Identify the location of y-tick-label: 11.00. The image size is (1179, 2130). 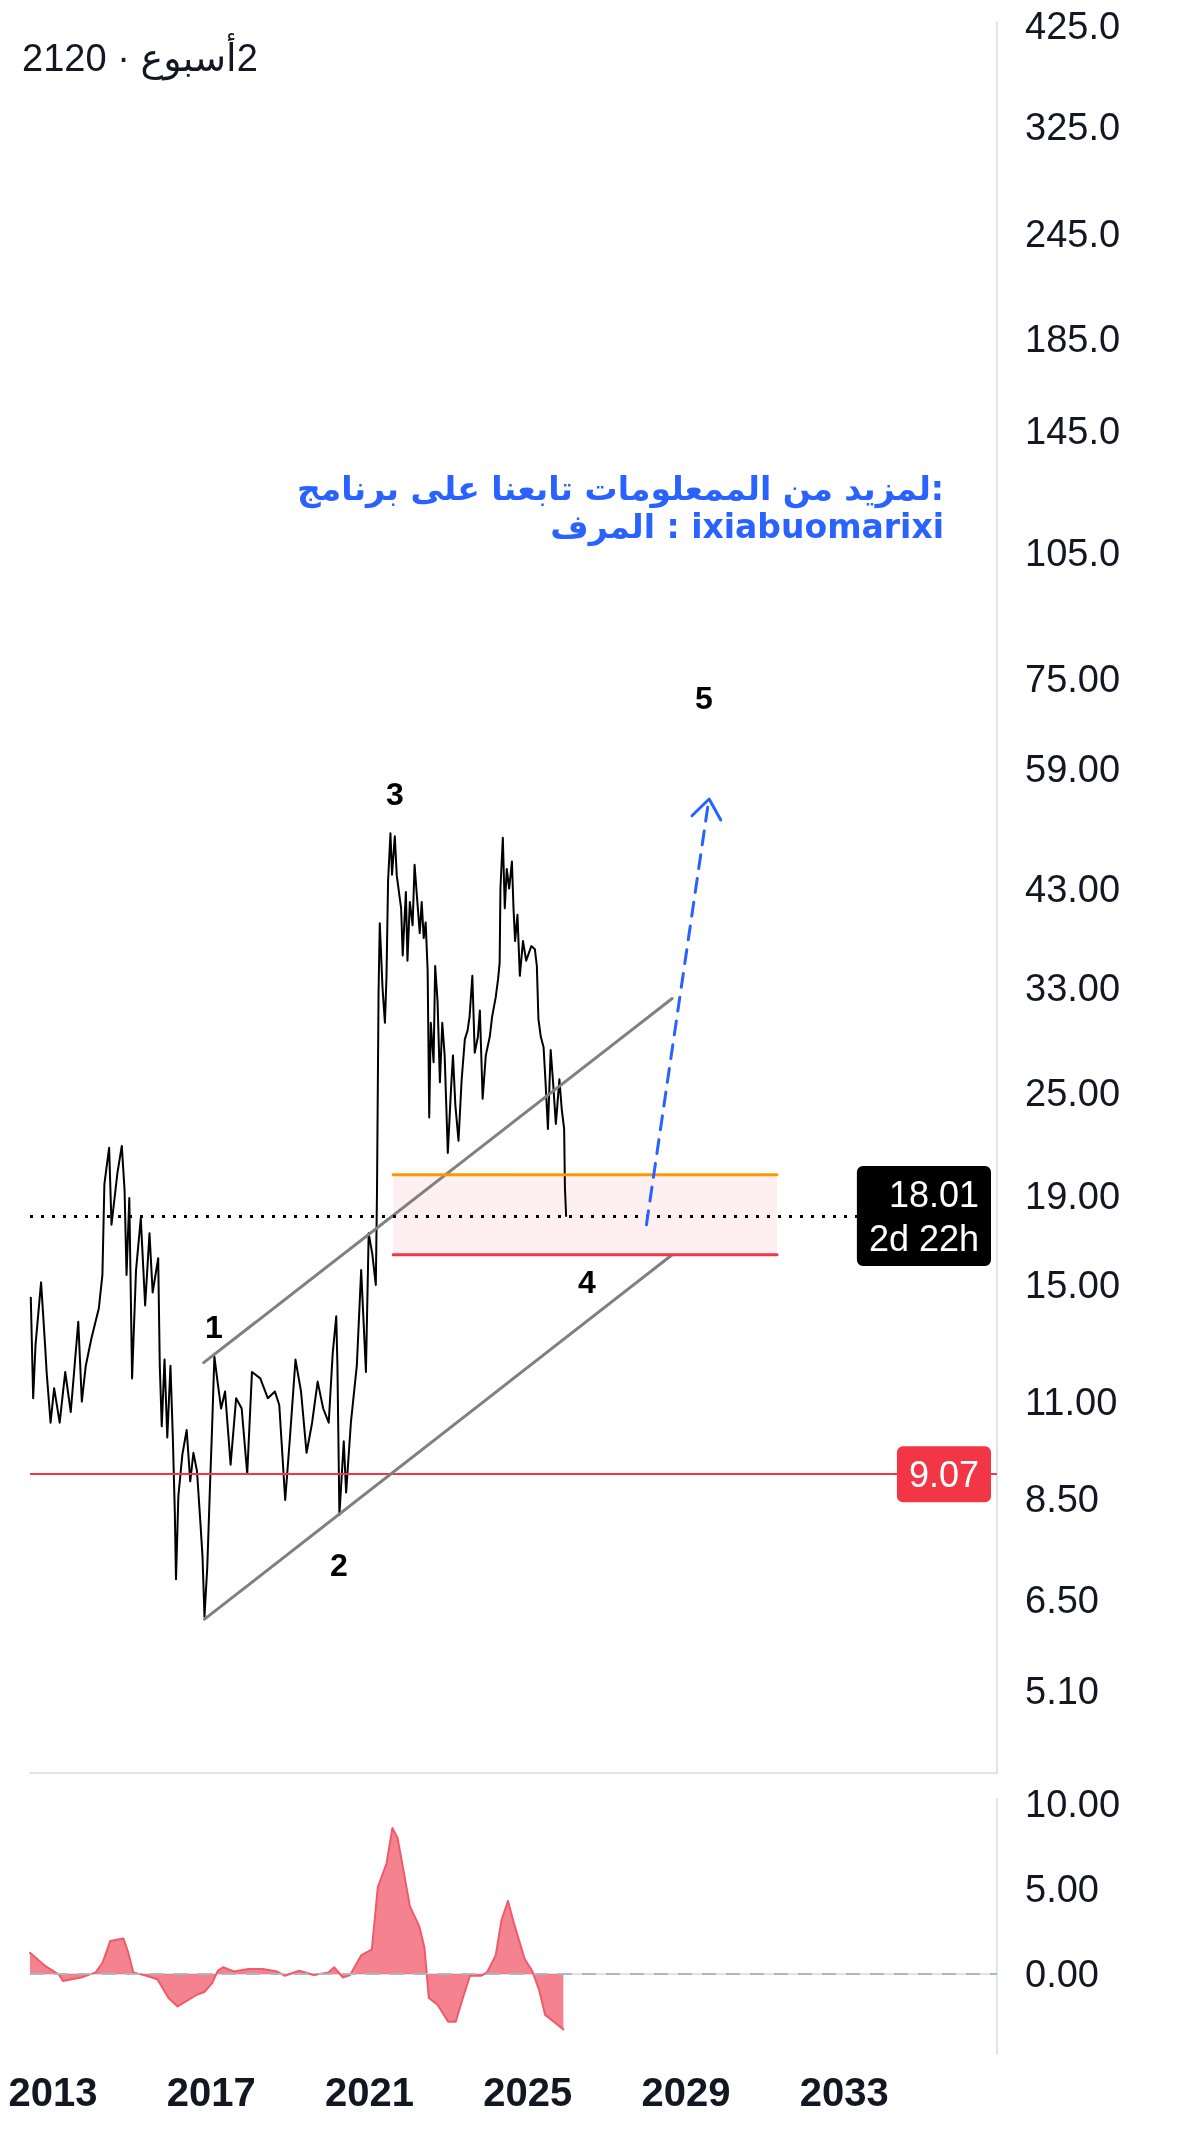
(1071, 1401).